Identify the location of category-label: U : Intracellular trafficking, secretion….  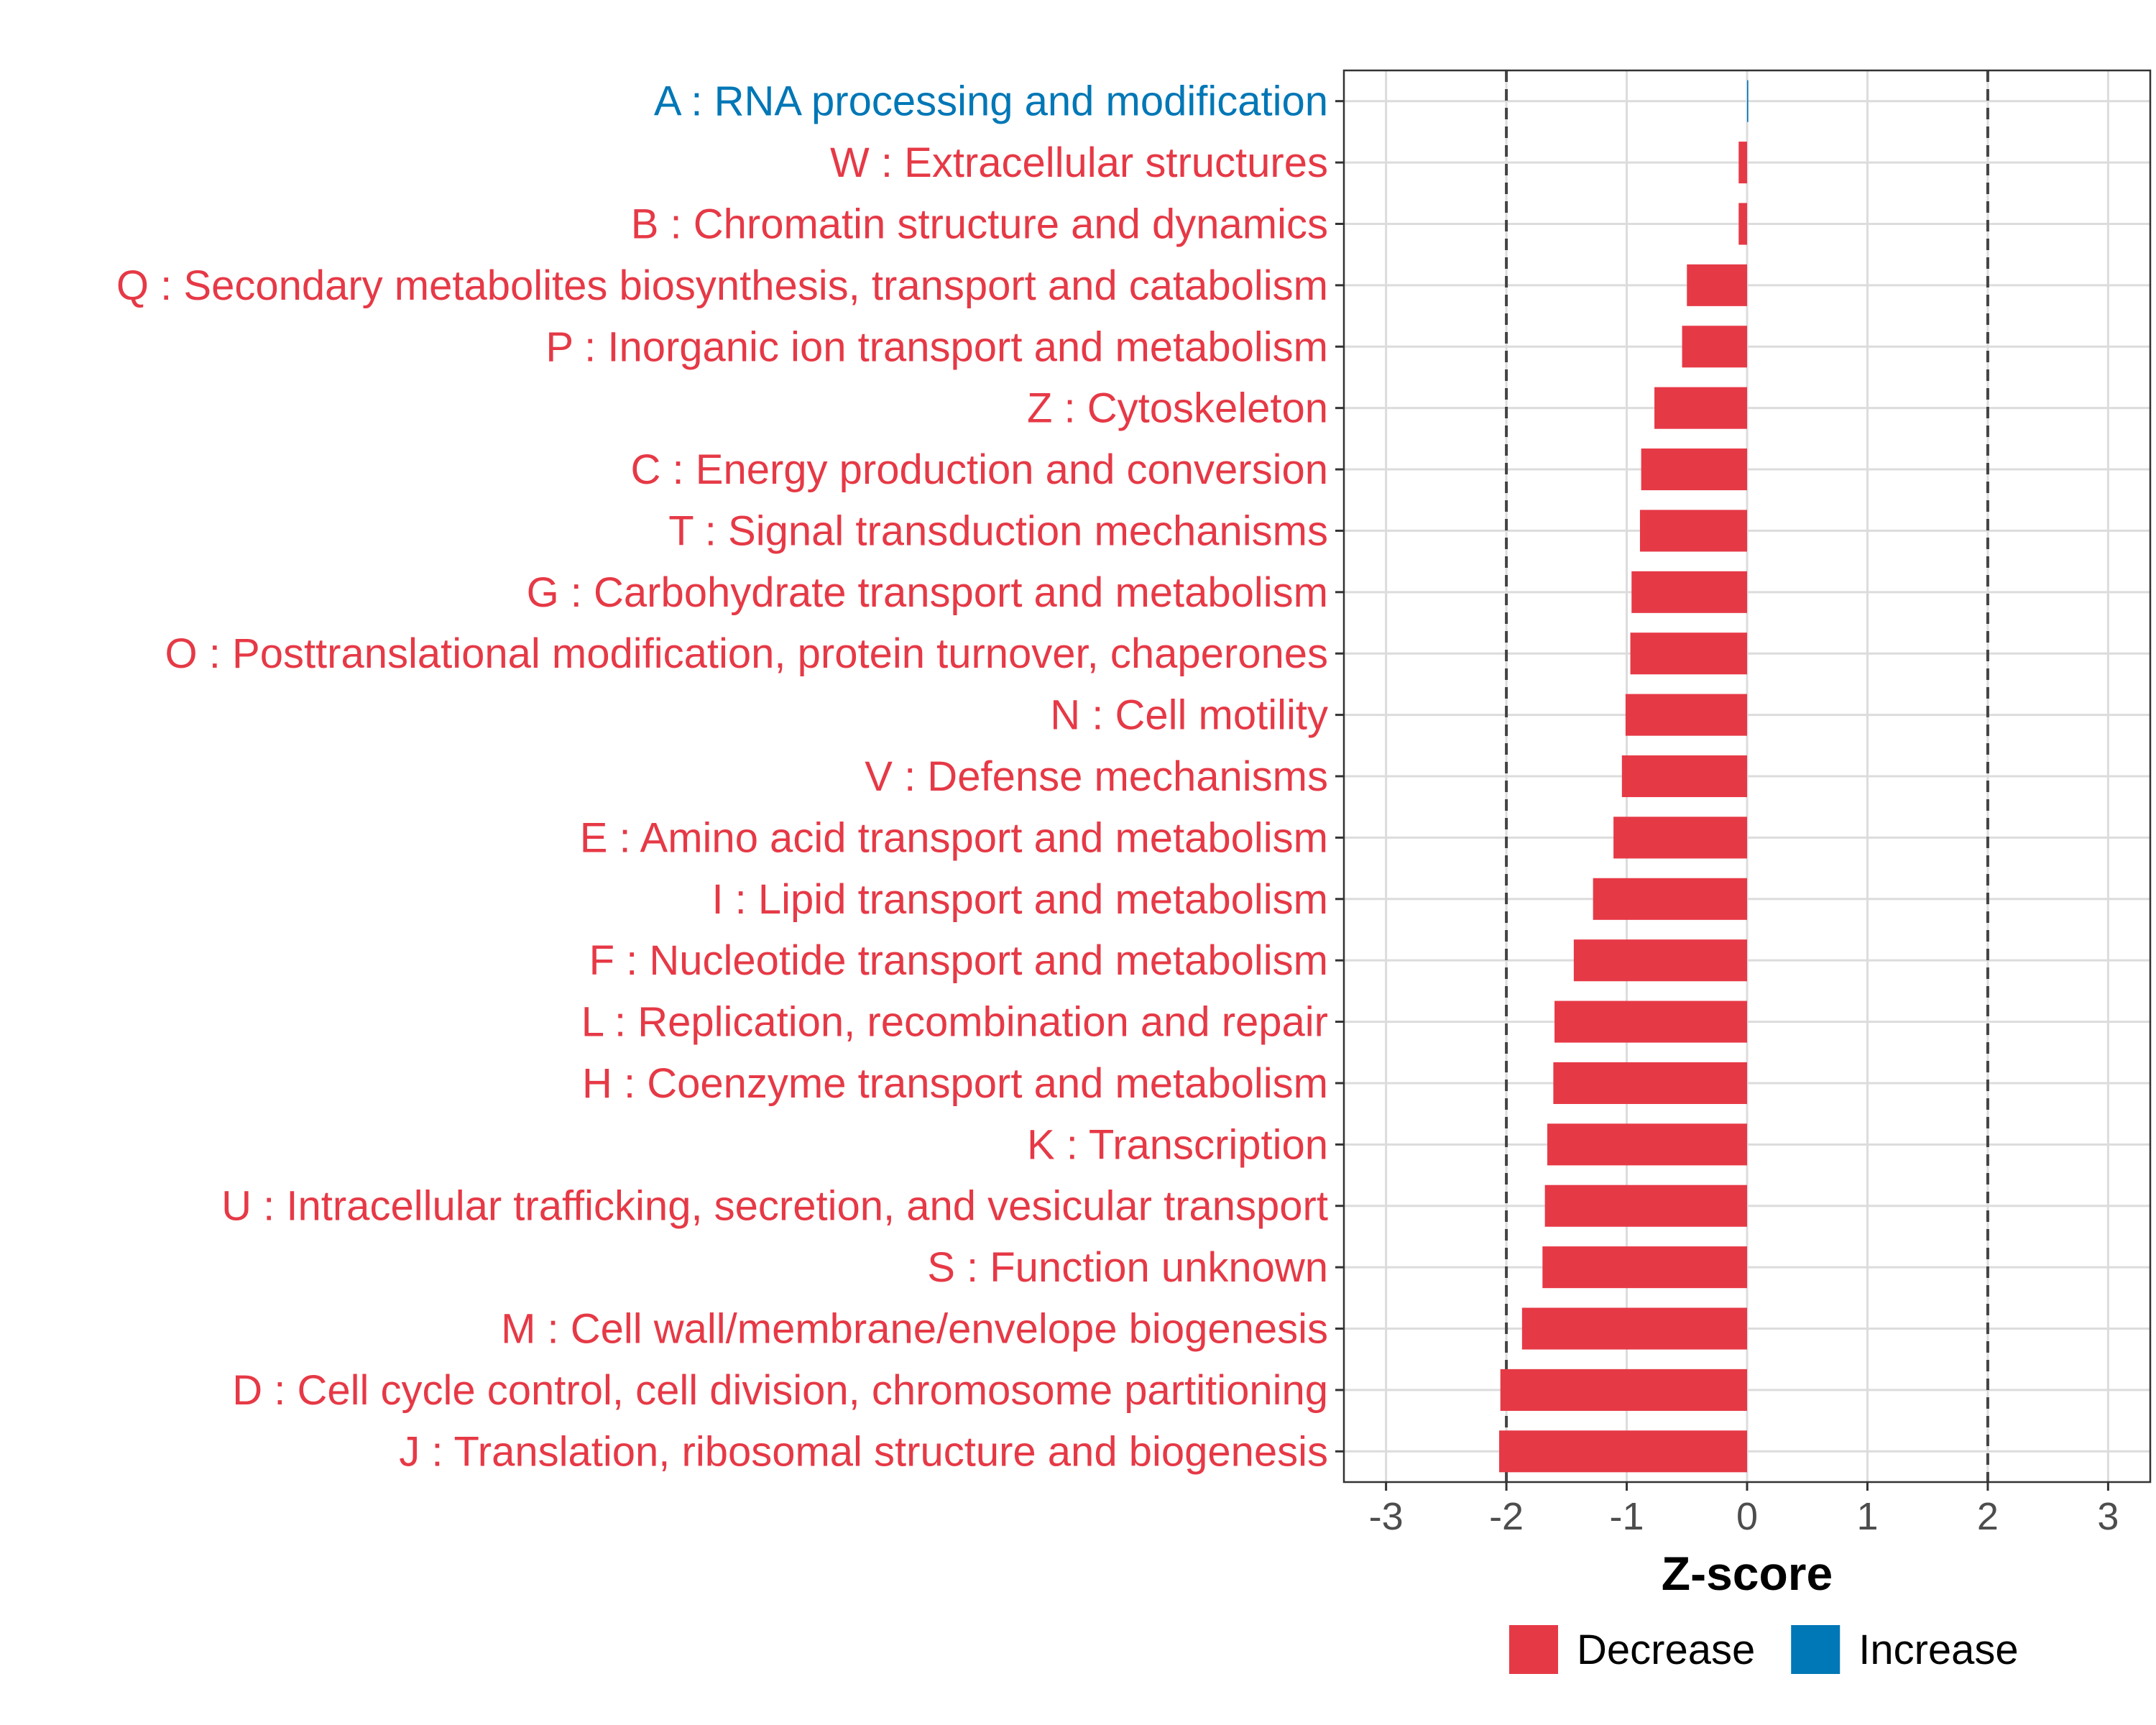
(774, 1206).